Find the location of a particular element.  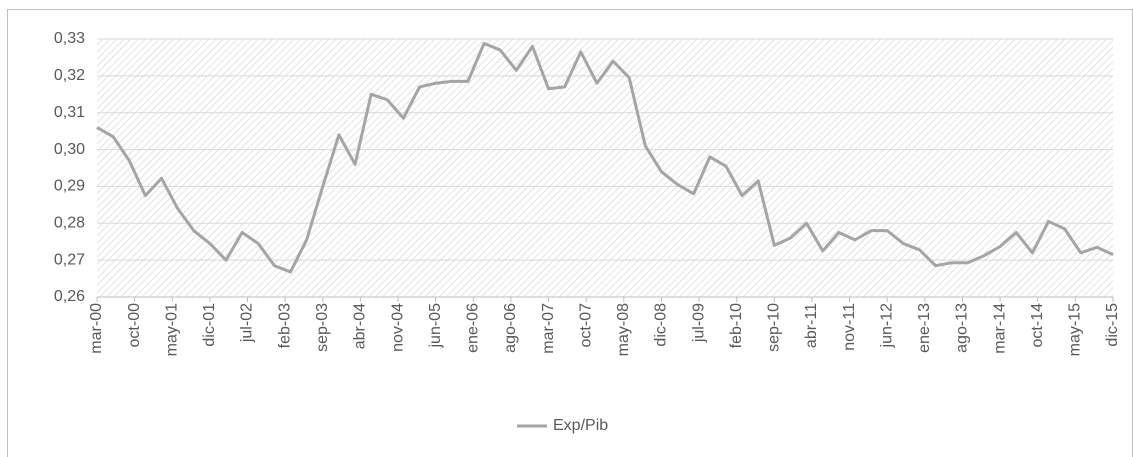

x-tick-label: ago-06 is located at coordinates (510, 328).